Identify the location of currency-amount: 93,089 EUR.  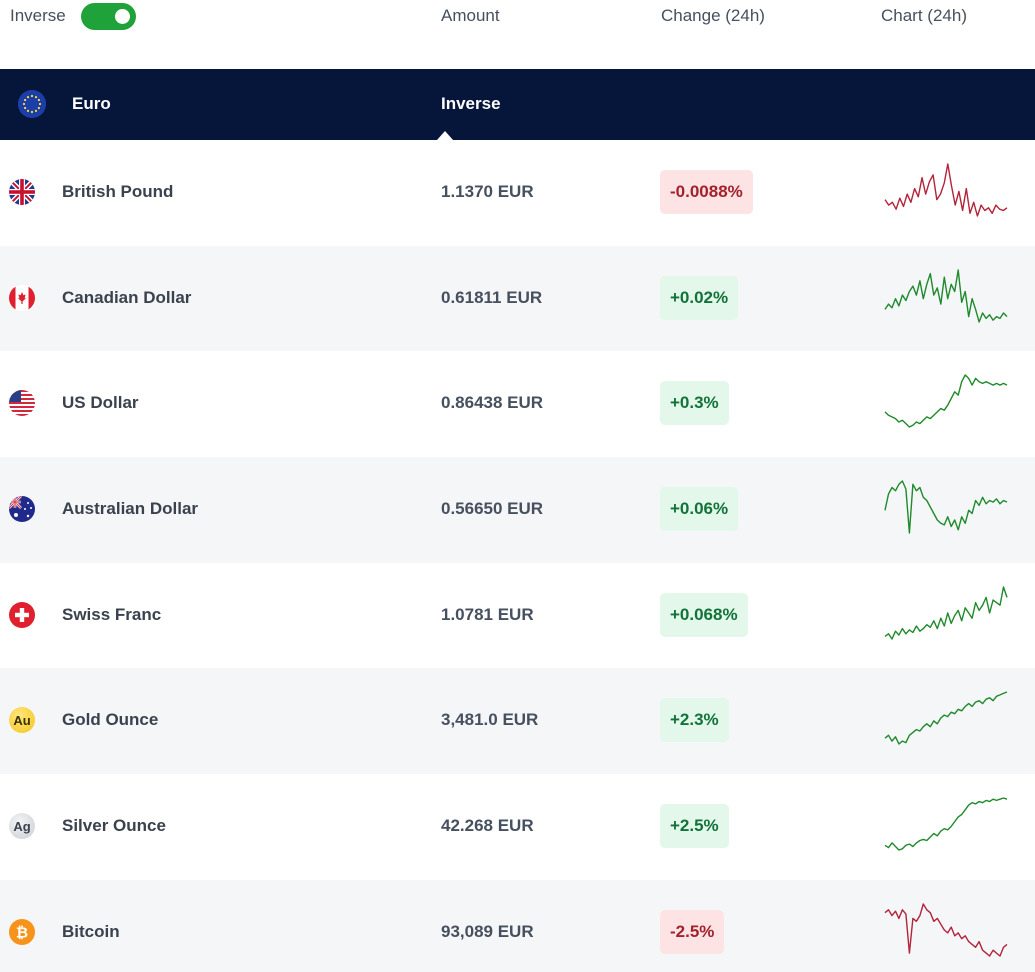
(487, 931).